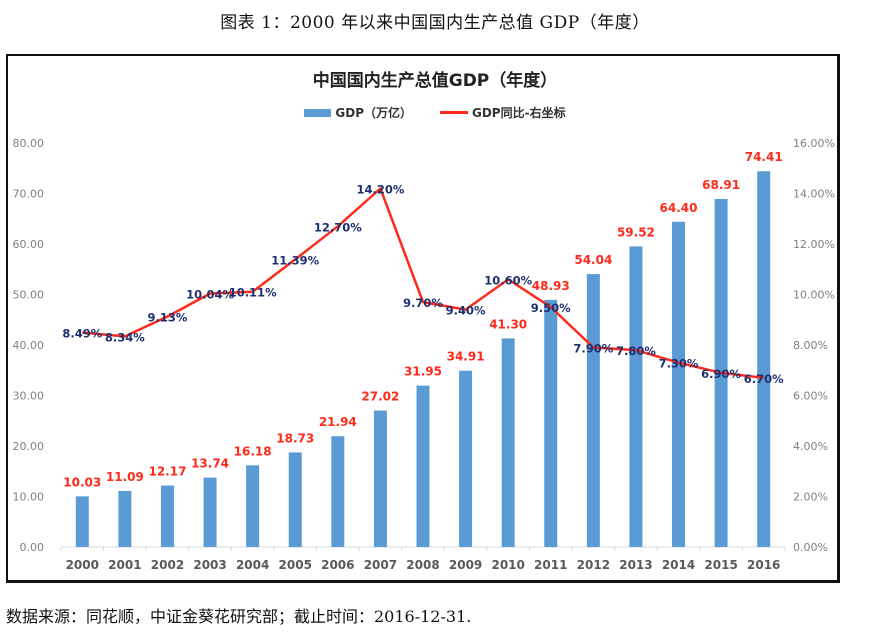 The width and height of the screenshot is (870, 641). I want to click on y-axis-left-tick-label: 0.00, so click(32, 547).